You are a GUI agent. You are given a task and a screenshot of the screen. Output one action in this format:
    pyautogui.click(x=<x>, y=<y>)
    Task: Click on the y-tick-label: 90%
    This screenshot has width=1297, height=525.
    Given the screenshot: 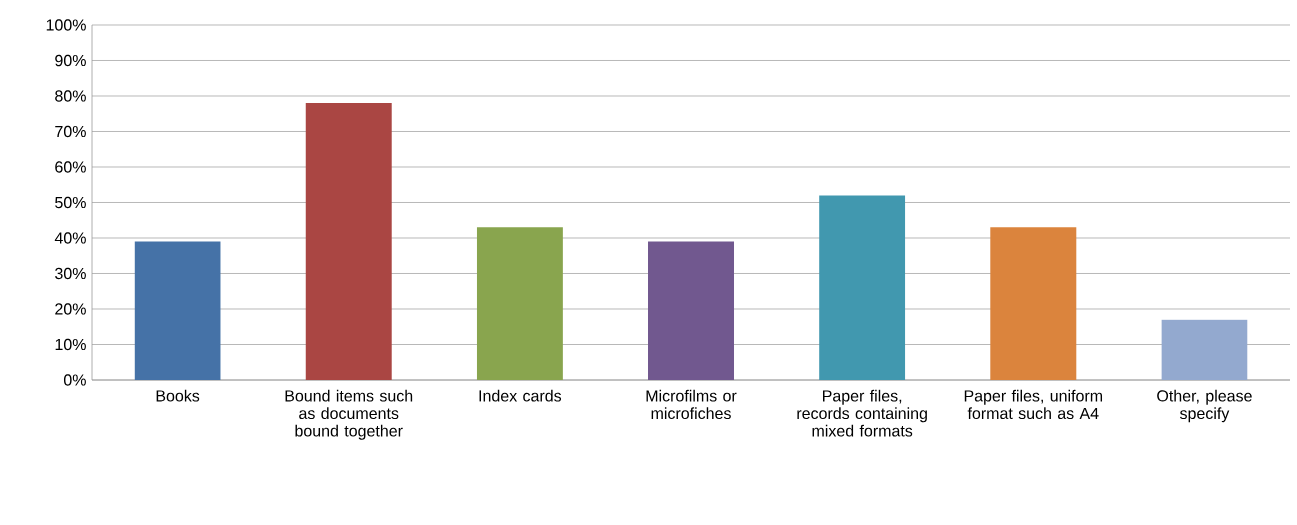 What is the action you would take?
    pyautogui.click(x=70, y=60)
    